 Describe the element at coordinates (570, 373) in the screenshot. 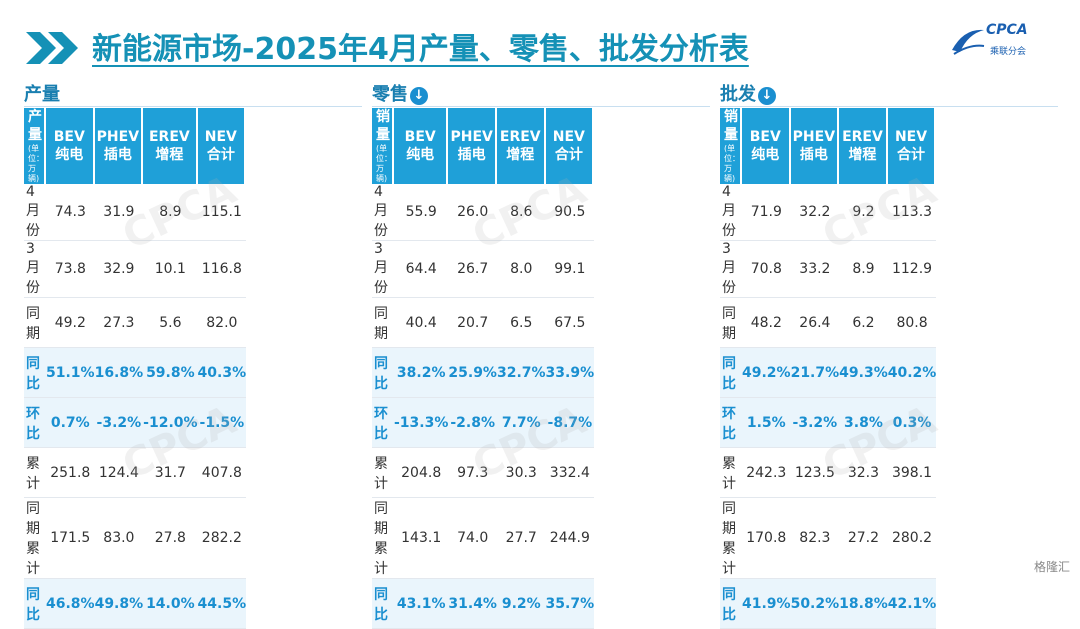

I see `table-cell: 33.9%` at that location.